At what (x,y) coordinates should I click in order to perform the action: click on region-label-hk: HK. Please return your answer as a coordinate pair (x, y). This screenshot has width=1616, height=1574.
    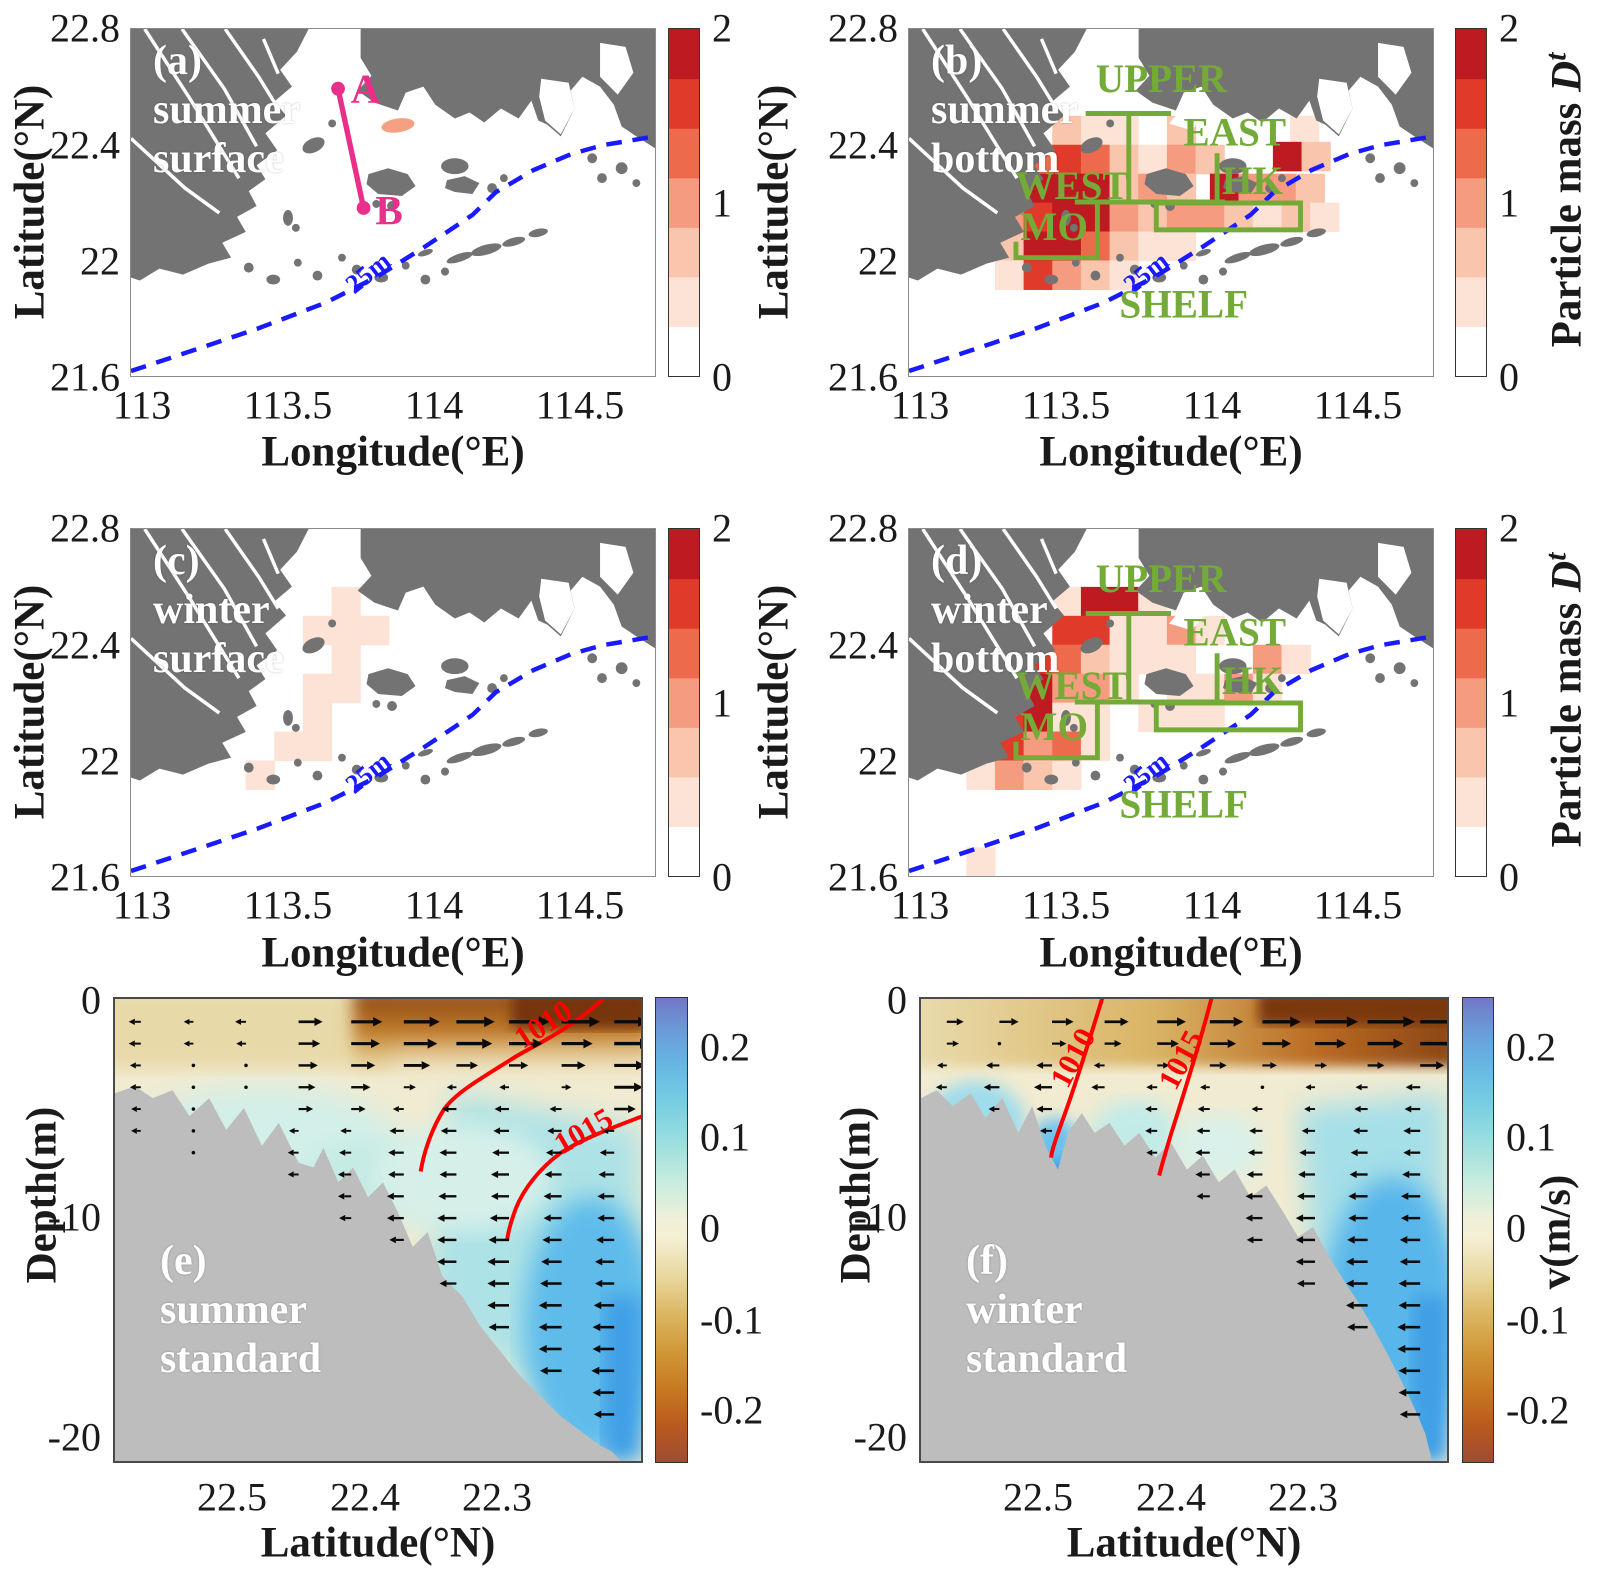
    Looking at the image, I should click on (1252, 181).